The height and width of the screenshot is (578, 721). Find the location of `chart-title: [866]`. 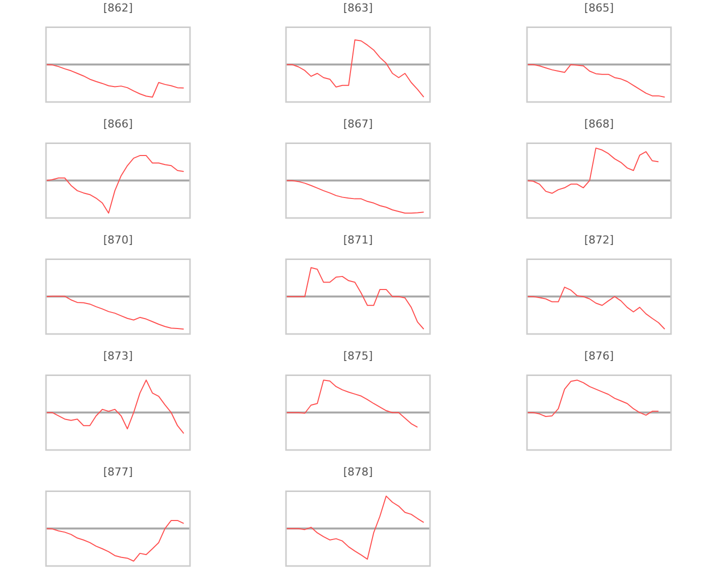

chart-title: [866] is located at coordinates (118, 123).